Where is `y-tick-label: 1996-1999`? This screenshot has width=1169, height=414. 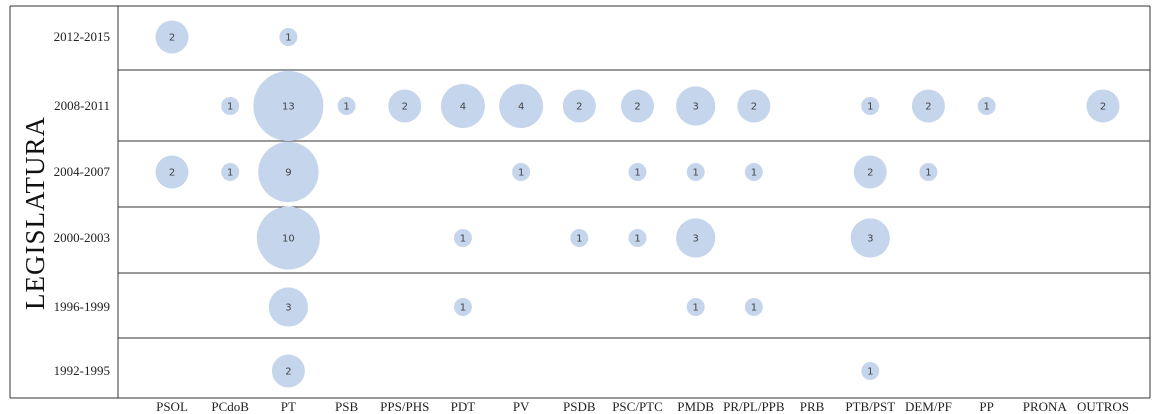
y-tick-label: 1996-1999 is located at coordinates (82, 306).